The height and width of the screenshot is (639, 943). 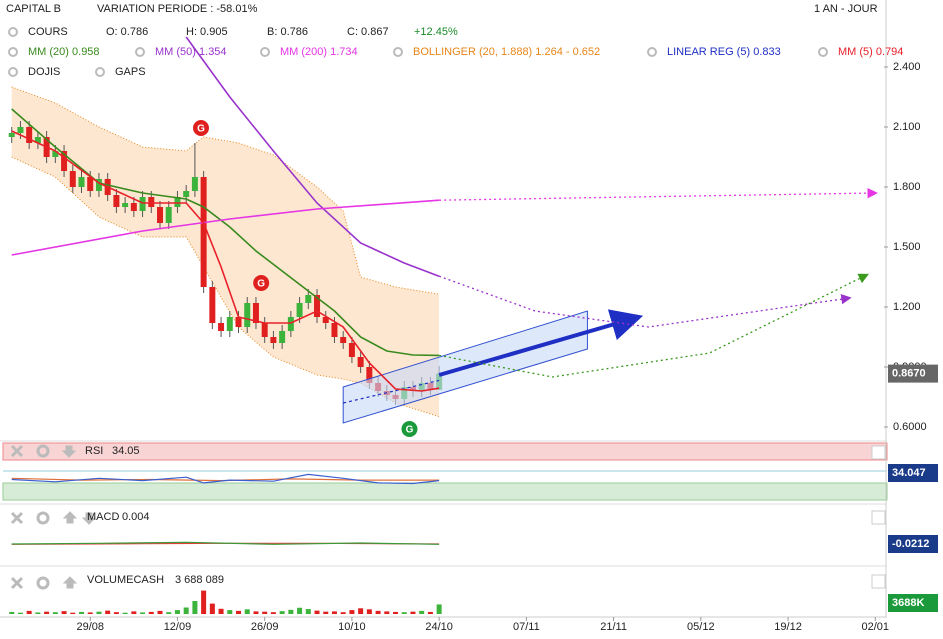 What do you see at coordinates (199, 580) in the screenshot?
I see `volume-value: 3 688 089` at bounding box center [199, 580].